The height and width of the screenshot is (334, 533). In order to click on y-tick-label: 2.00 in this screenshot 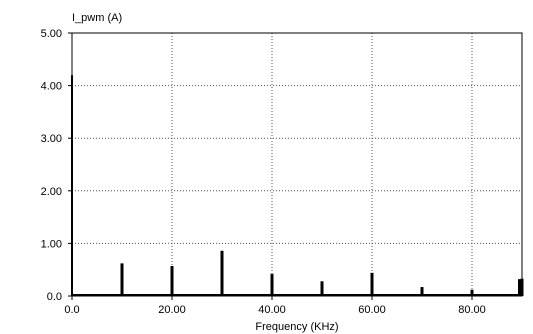, I will do `click(51, 192)`.